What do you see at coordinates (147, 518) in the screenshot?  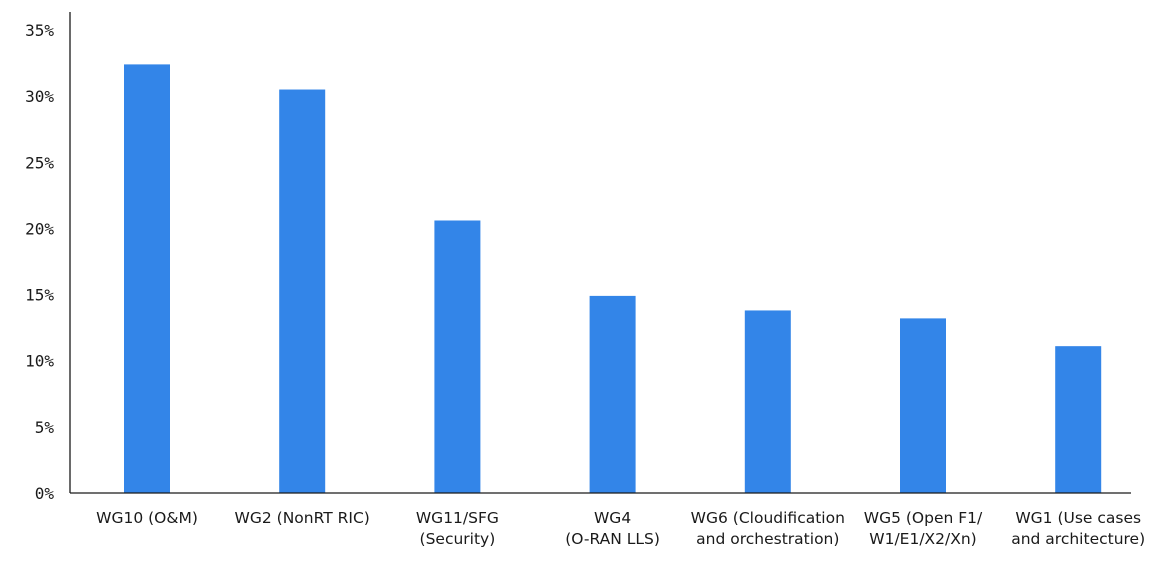 I see `x-category-label: WG10 (O&M)` at bounding box center [147, 518].